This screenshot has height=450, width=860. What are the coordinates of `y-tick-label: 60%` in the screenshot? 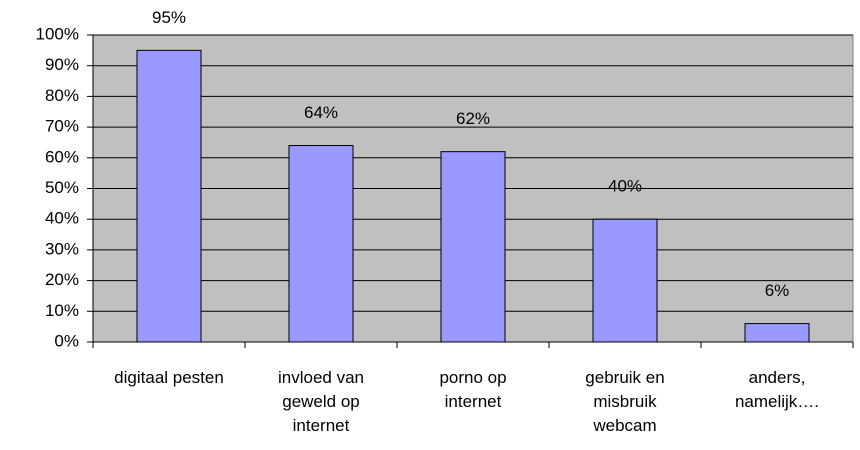 It's located at (62, 156).